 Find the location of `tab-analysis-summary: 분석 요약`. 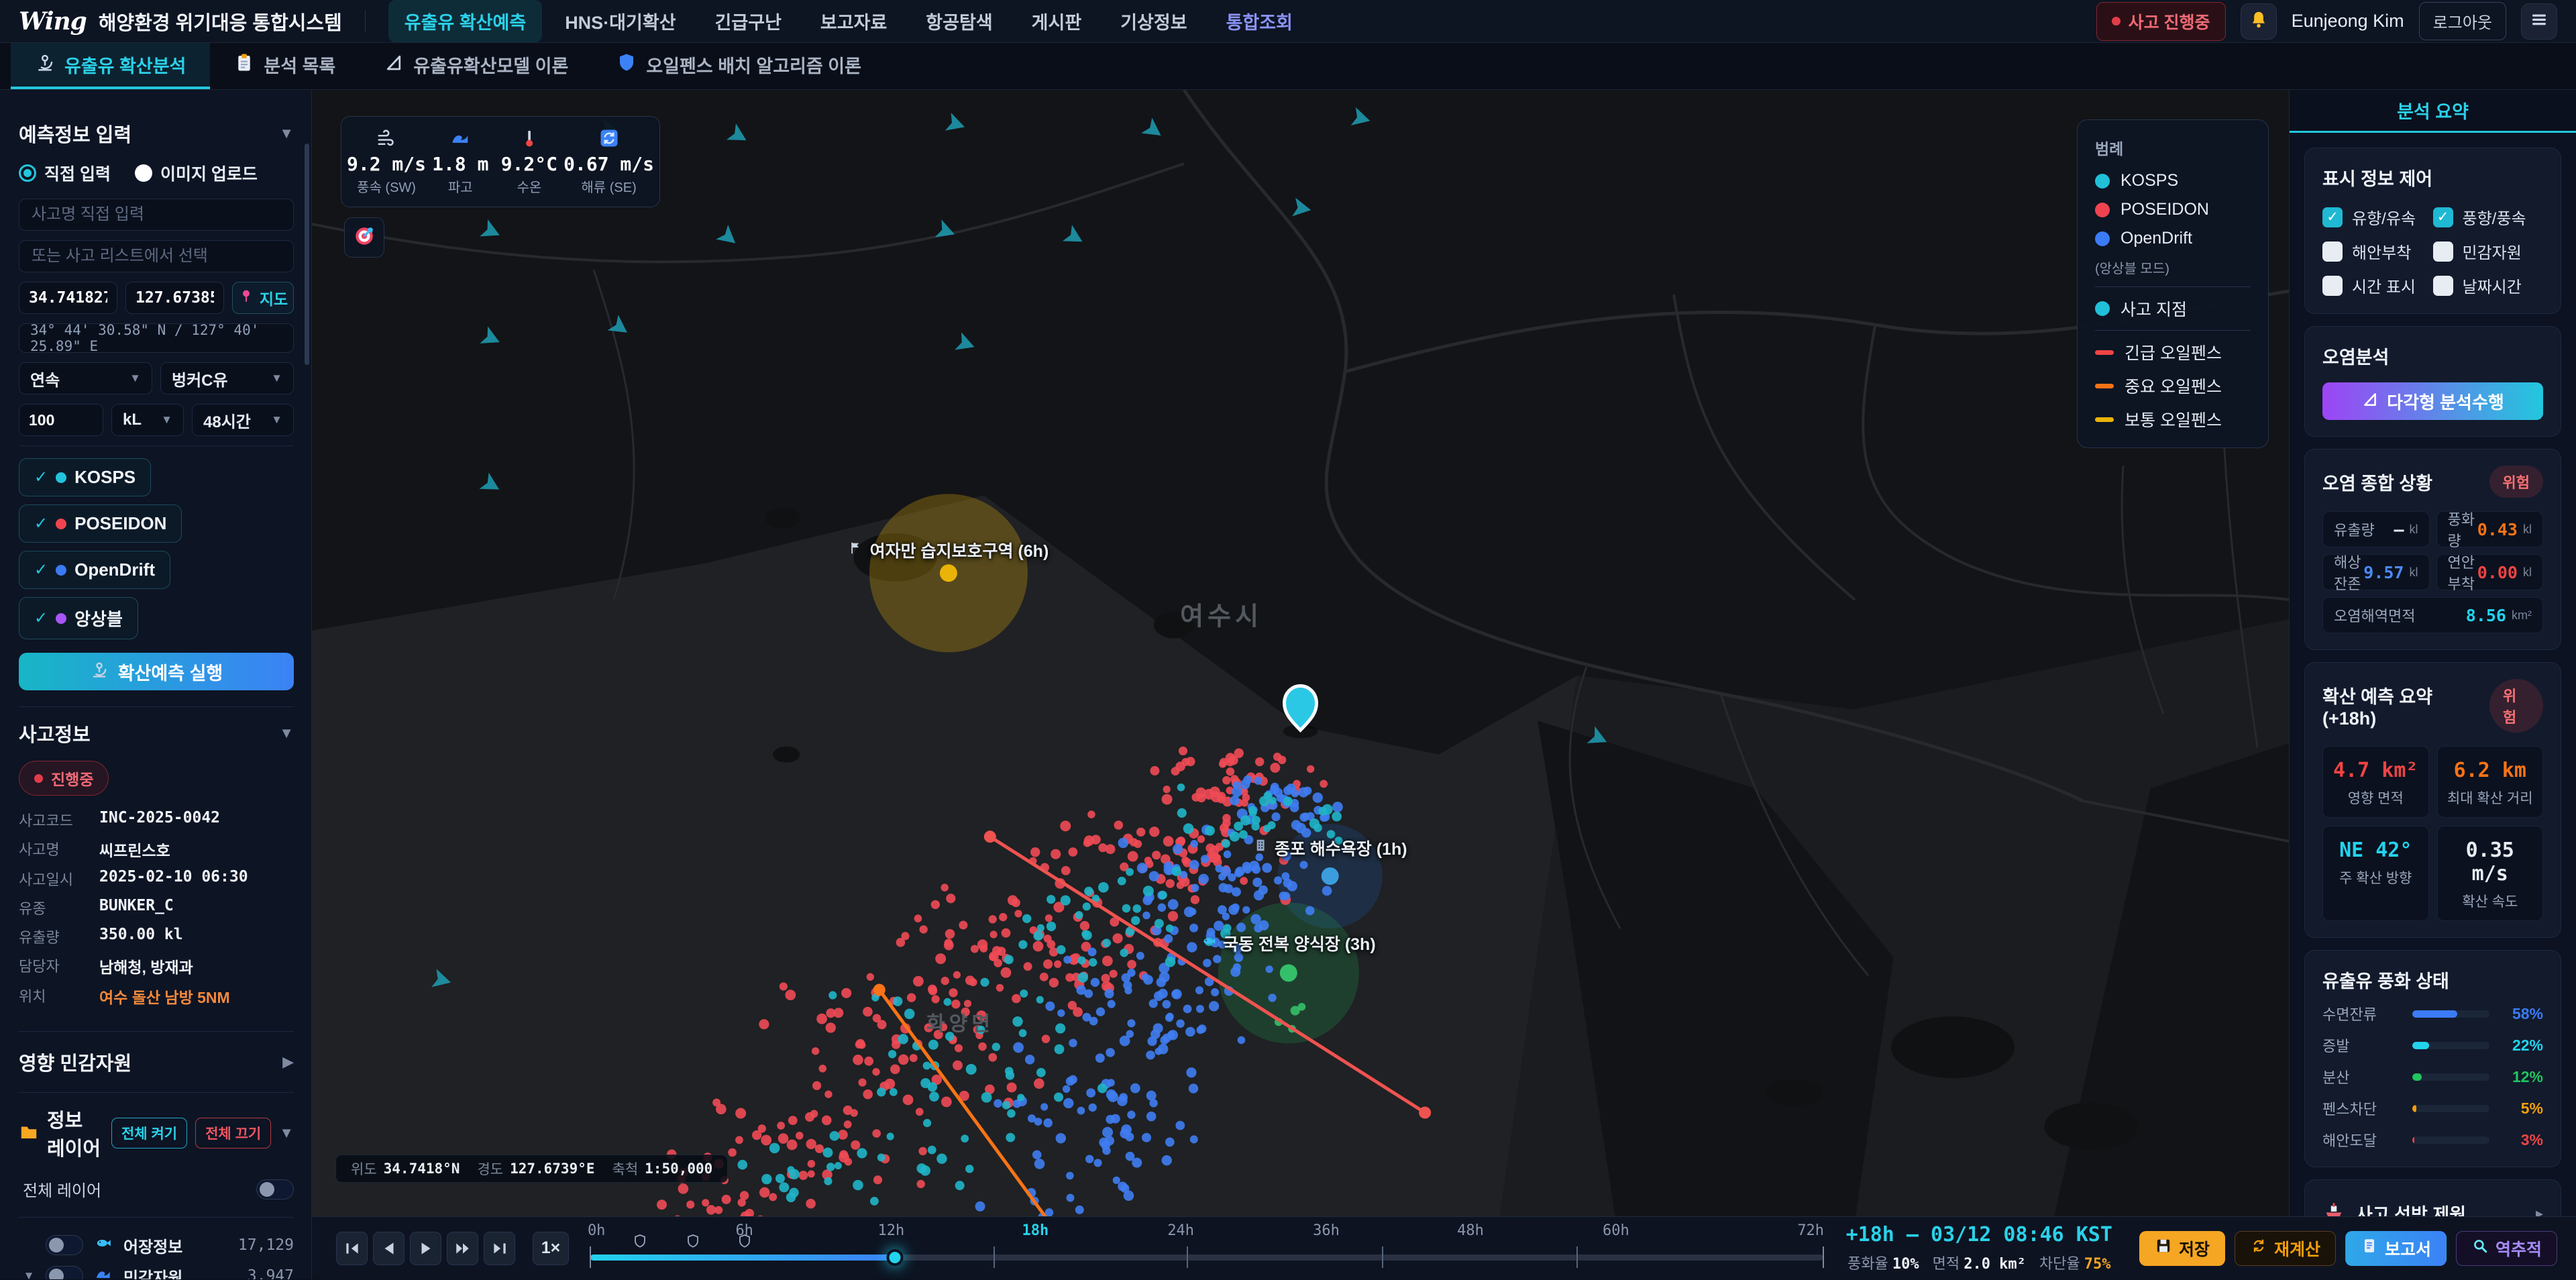

tab-analysis-summary: 분석 요약 is located at coordinates (2433, 112).